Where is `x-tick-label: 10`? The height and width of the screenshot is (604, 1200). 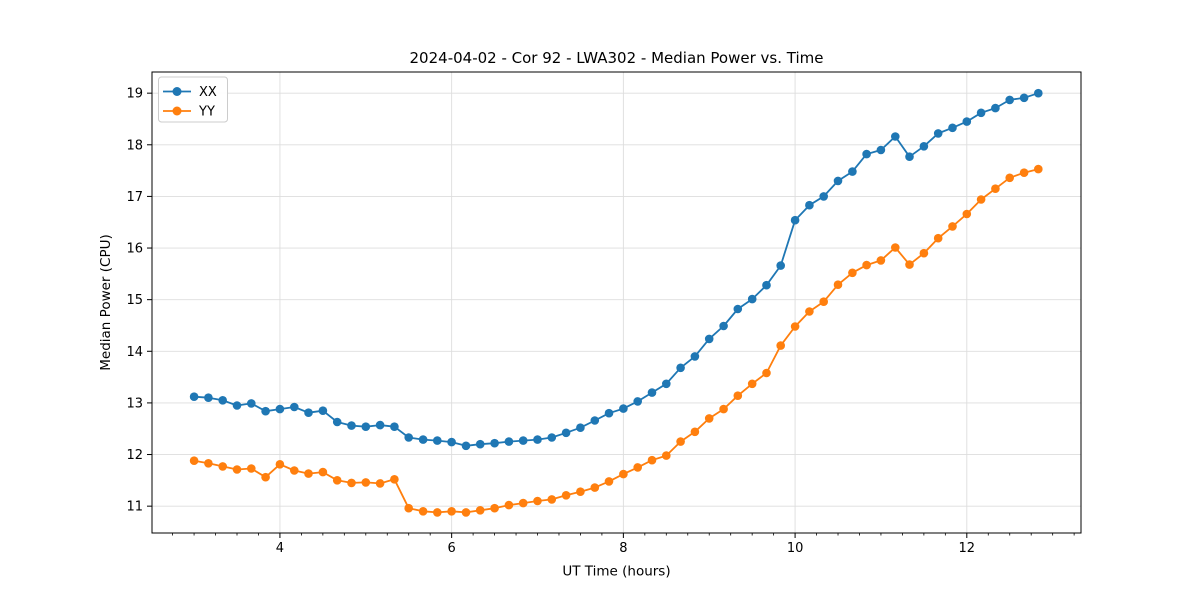 x-tick-label: 10 is located at coordinates (795, 548).